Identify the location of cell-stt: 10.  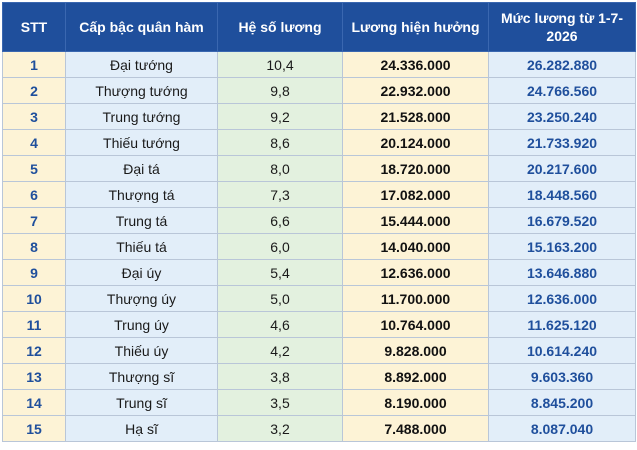
(34, 298).